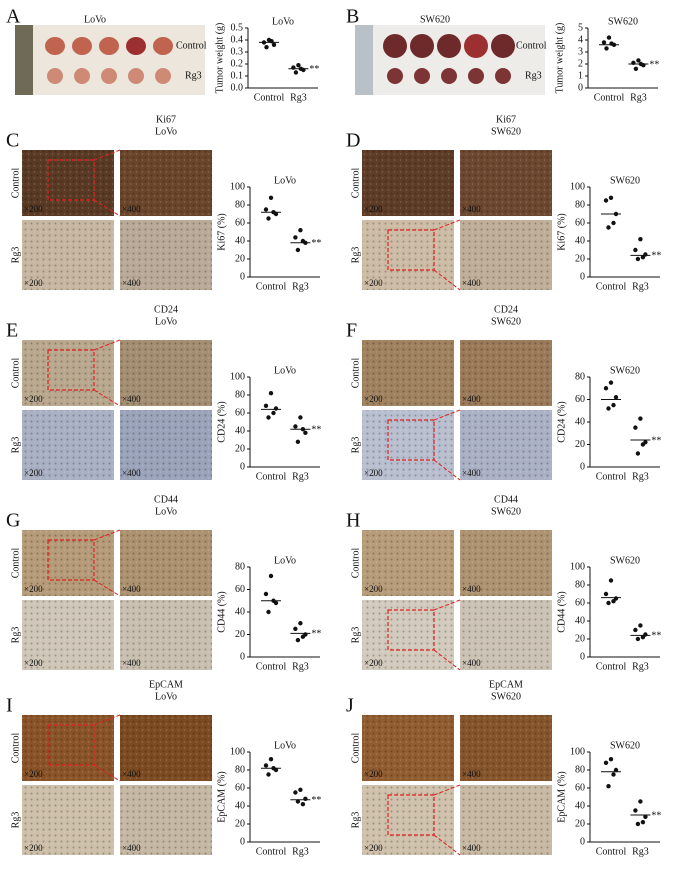 This screenshot has height=878, width=677. I want to click on chart-title: LoVo, so click(285, 180).